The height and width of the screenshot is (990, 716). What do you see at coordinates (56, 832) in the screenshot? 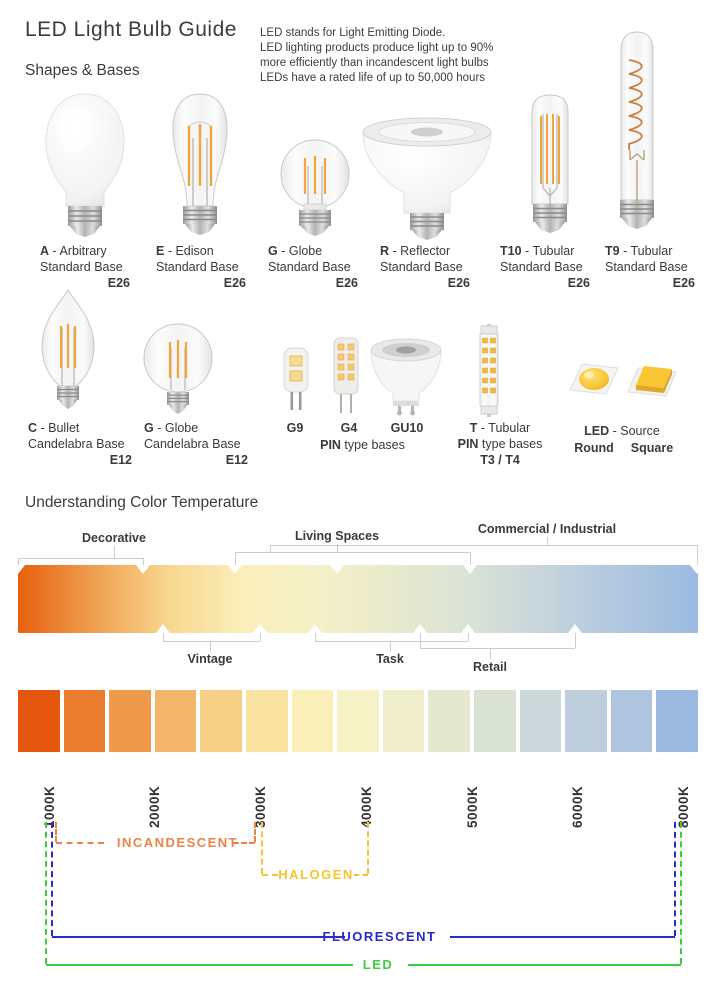
I see `incandescent-range-start-line` at bounding box center [56, 832].